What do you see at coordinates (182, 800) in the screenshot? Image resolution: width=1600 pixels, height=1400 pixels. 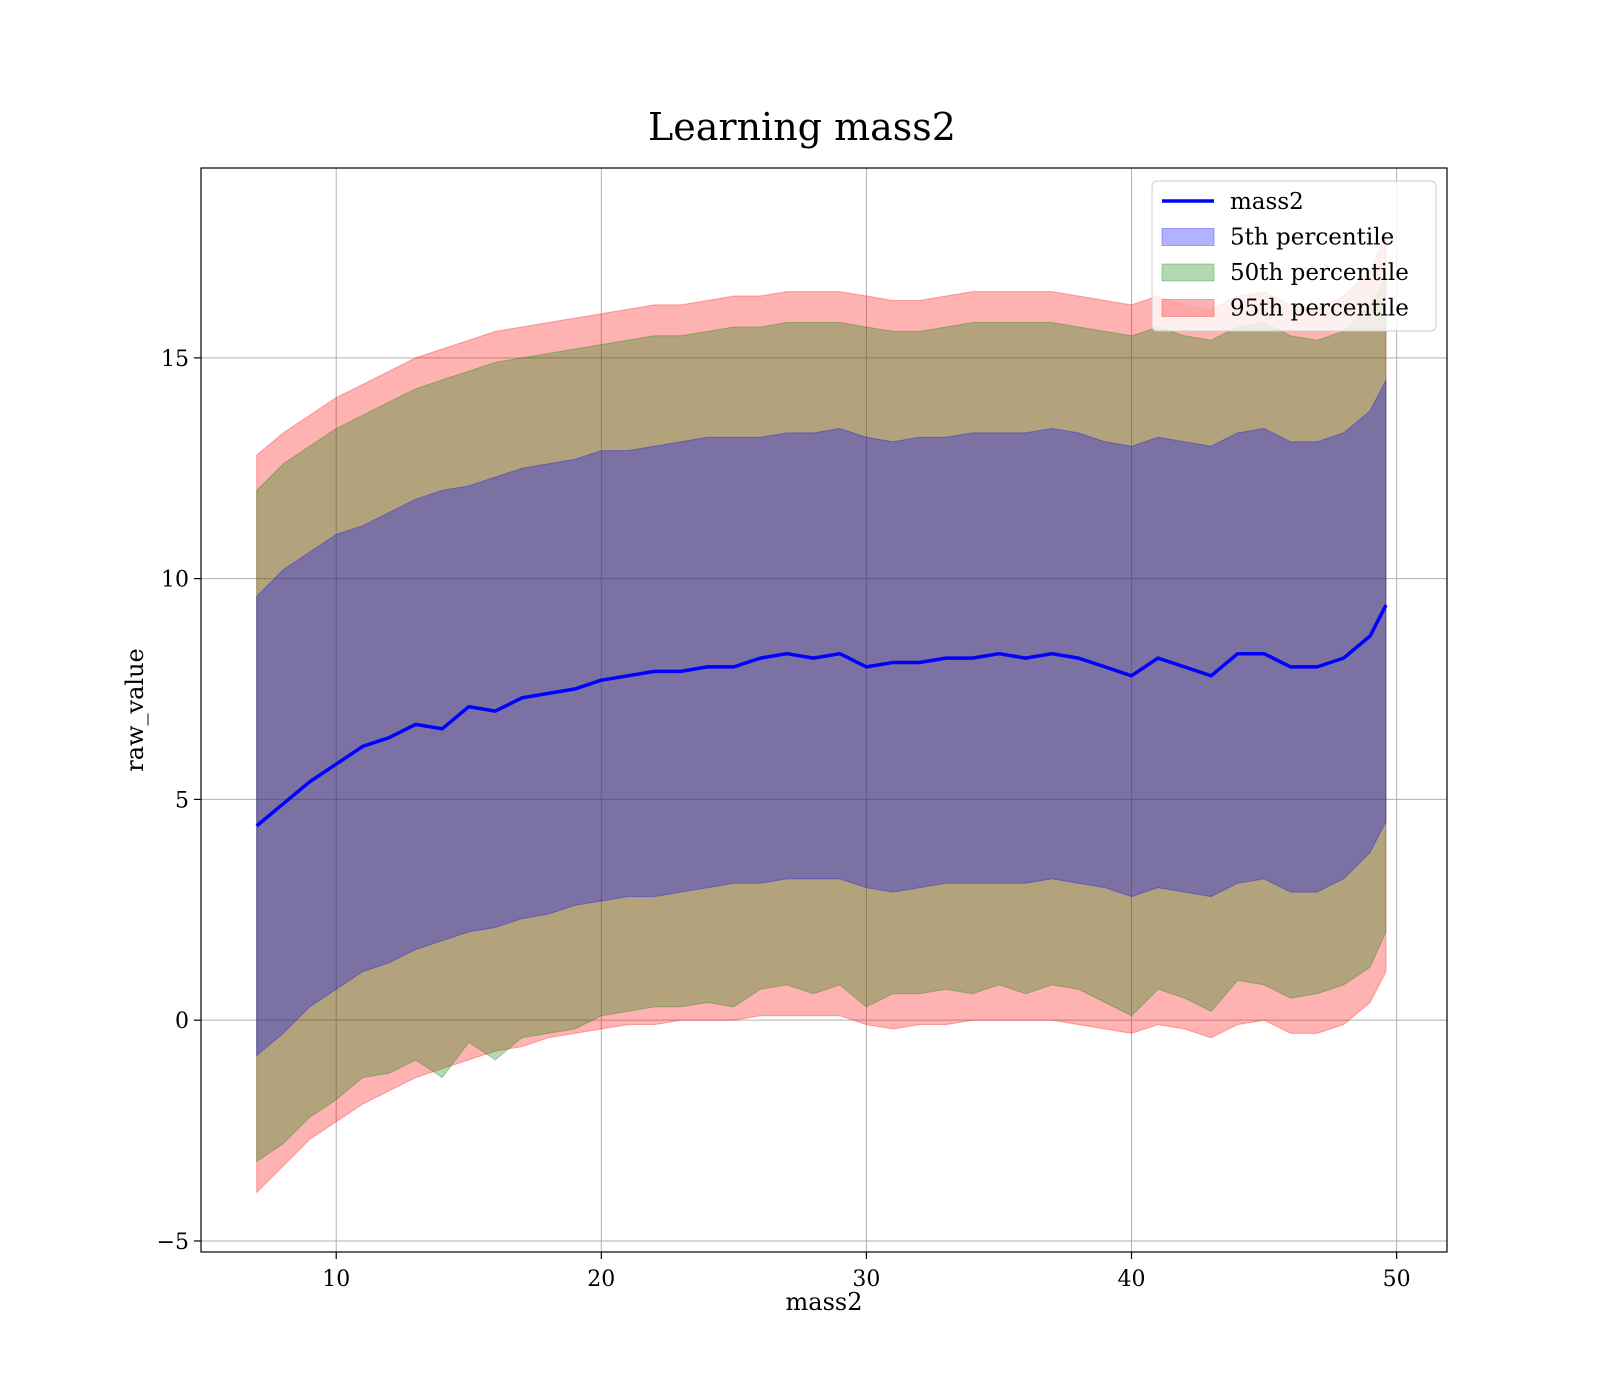 I see `y-tick-label: 5` at bounding box center [182, 800].